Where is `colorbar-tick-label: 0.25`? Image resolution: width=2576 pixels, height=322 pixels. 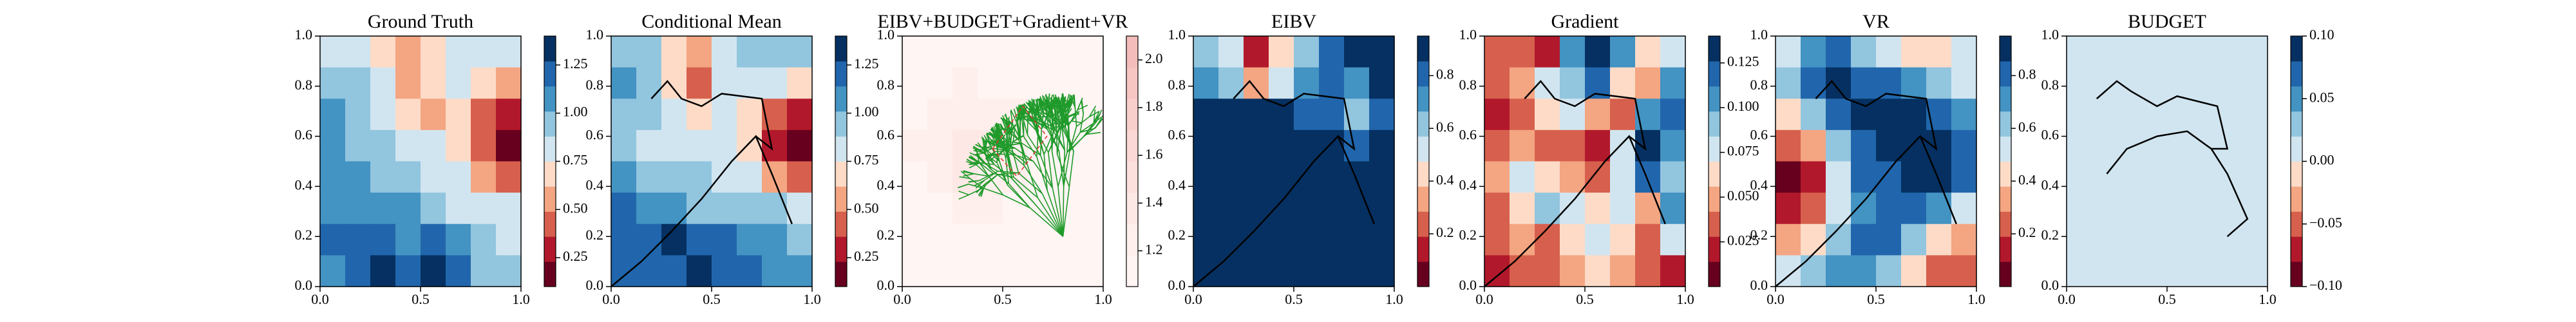 colorbar-tick-label: 0.25 is located at coordinates (867, 256).